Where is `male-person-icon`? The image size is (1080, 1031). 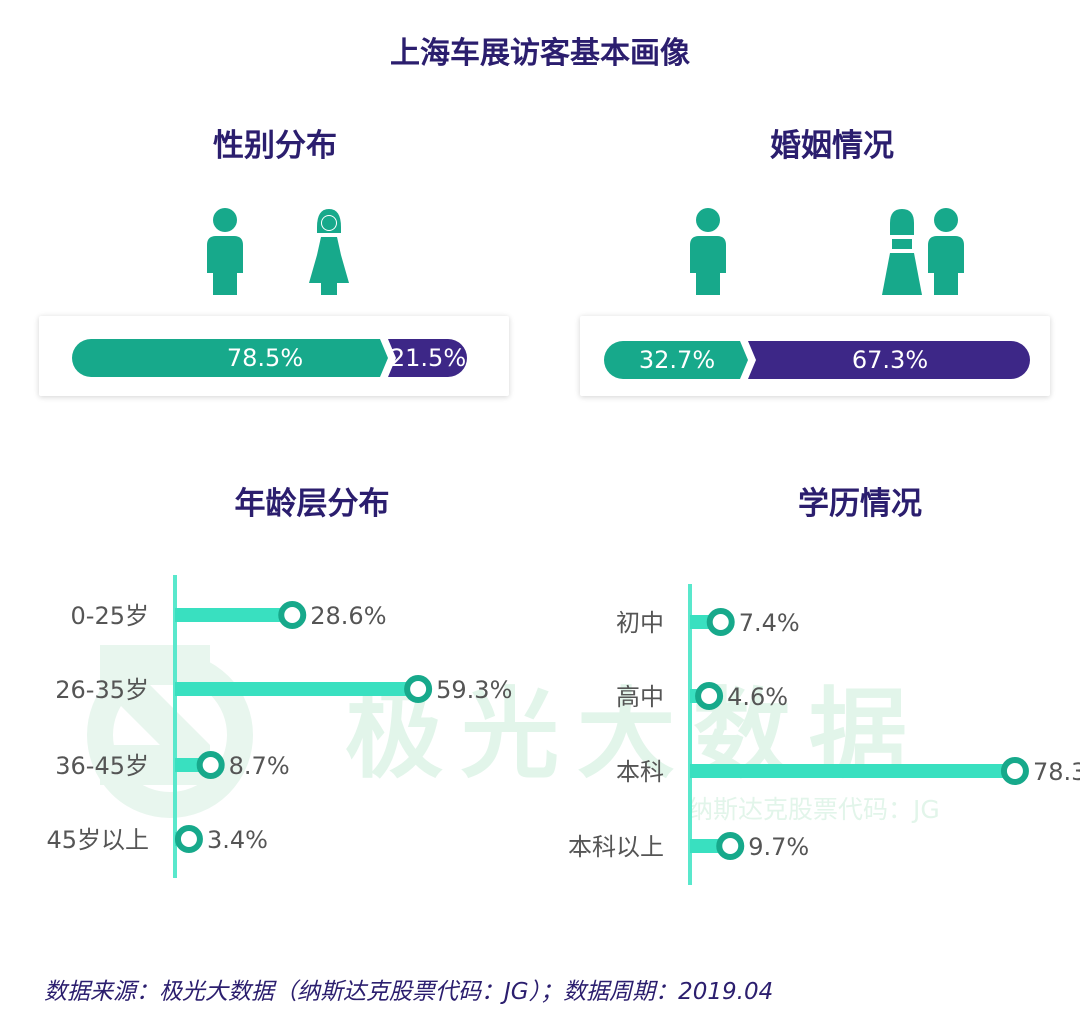 male-person-icon is located at coordinates (225, 251).